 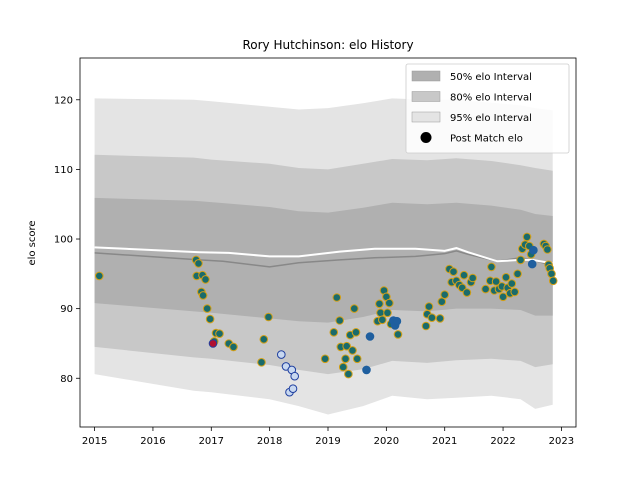 What do you see at coordinates (486, 139) in the screenshot?
I see `legend-label: Post Match elo` at bounding box center [486, 139].